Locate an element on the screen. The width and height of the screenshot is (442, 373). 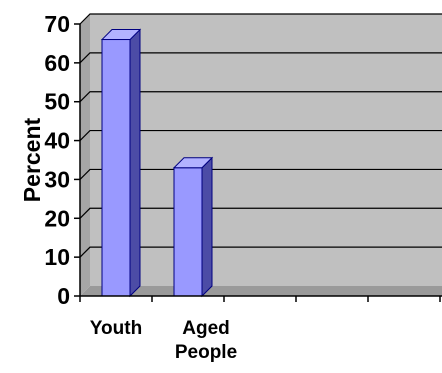
plot-floor is located at coordinates (261, 291).